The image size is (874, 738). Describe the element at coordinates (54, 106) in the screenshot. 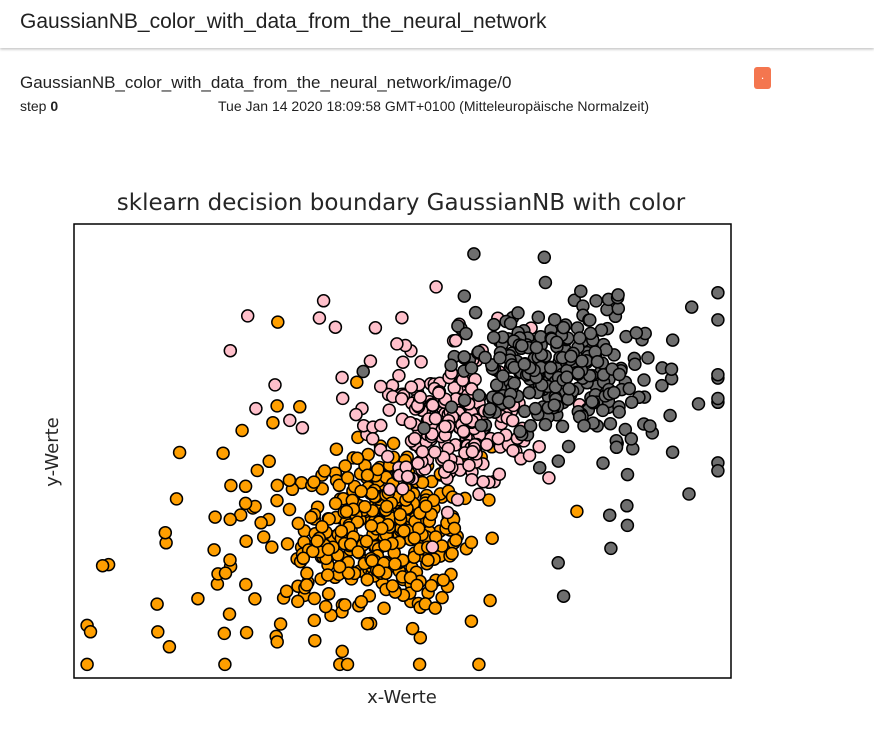

I see `step-value: 0` at that location.